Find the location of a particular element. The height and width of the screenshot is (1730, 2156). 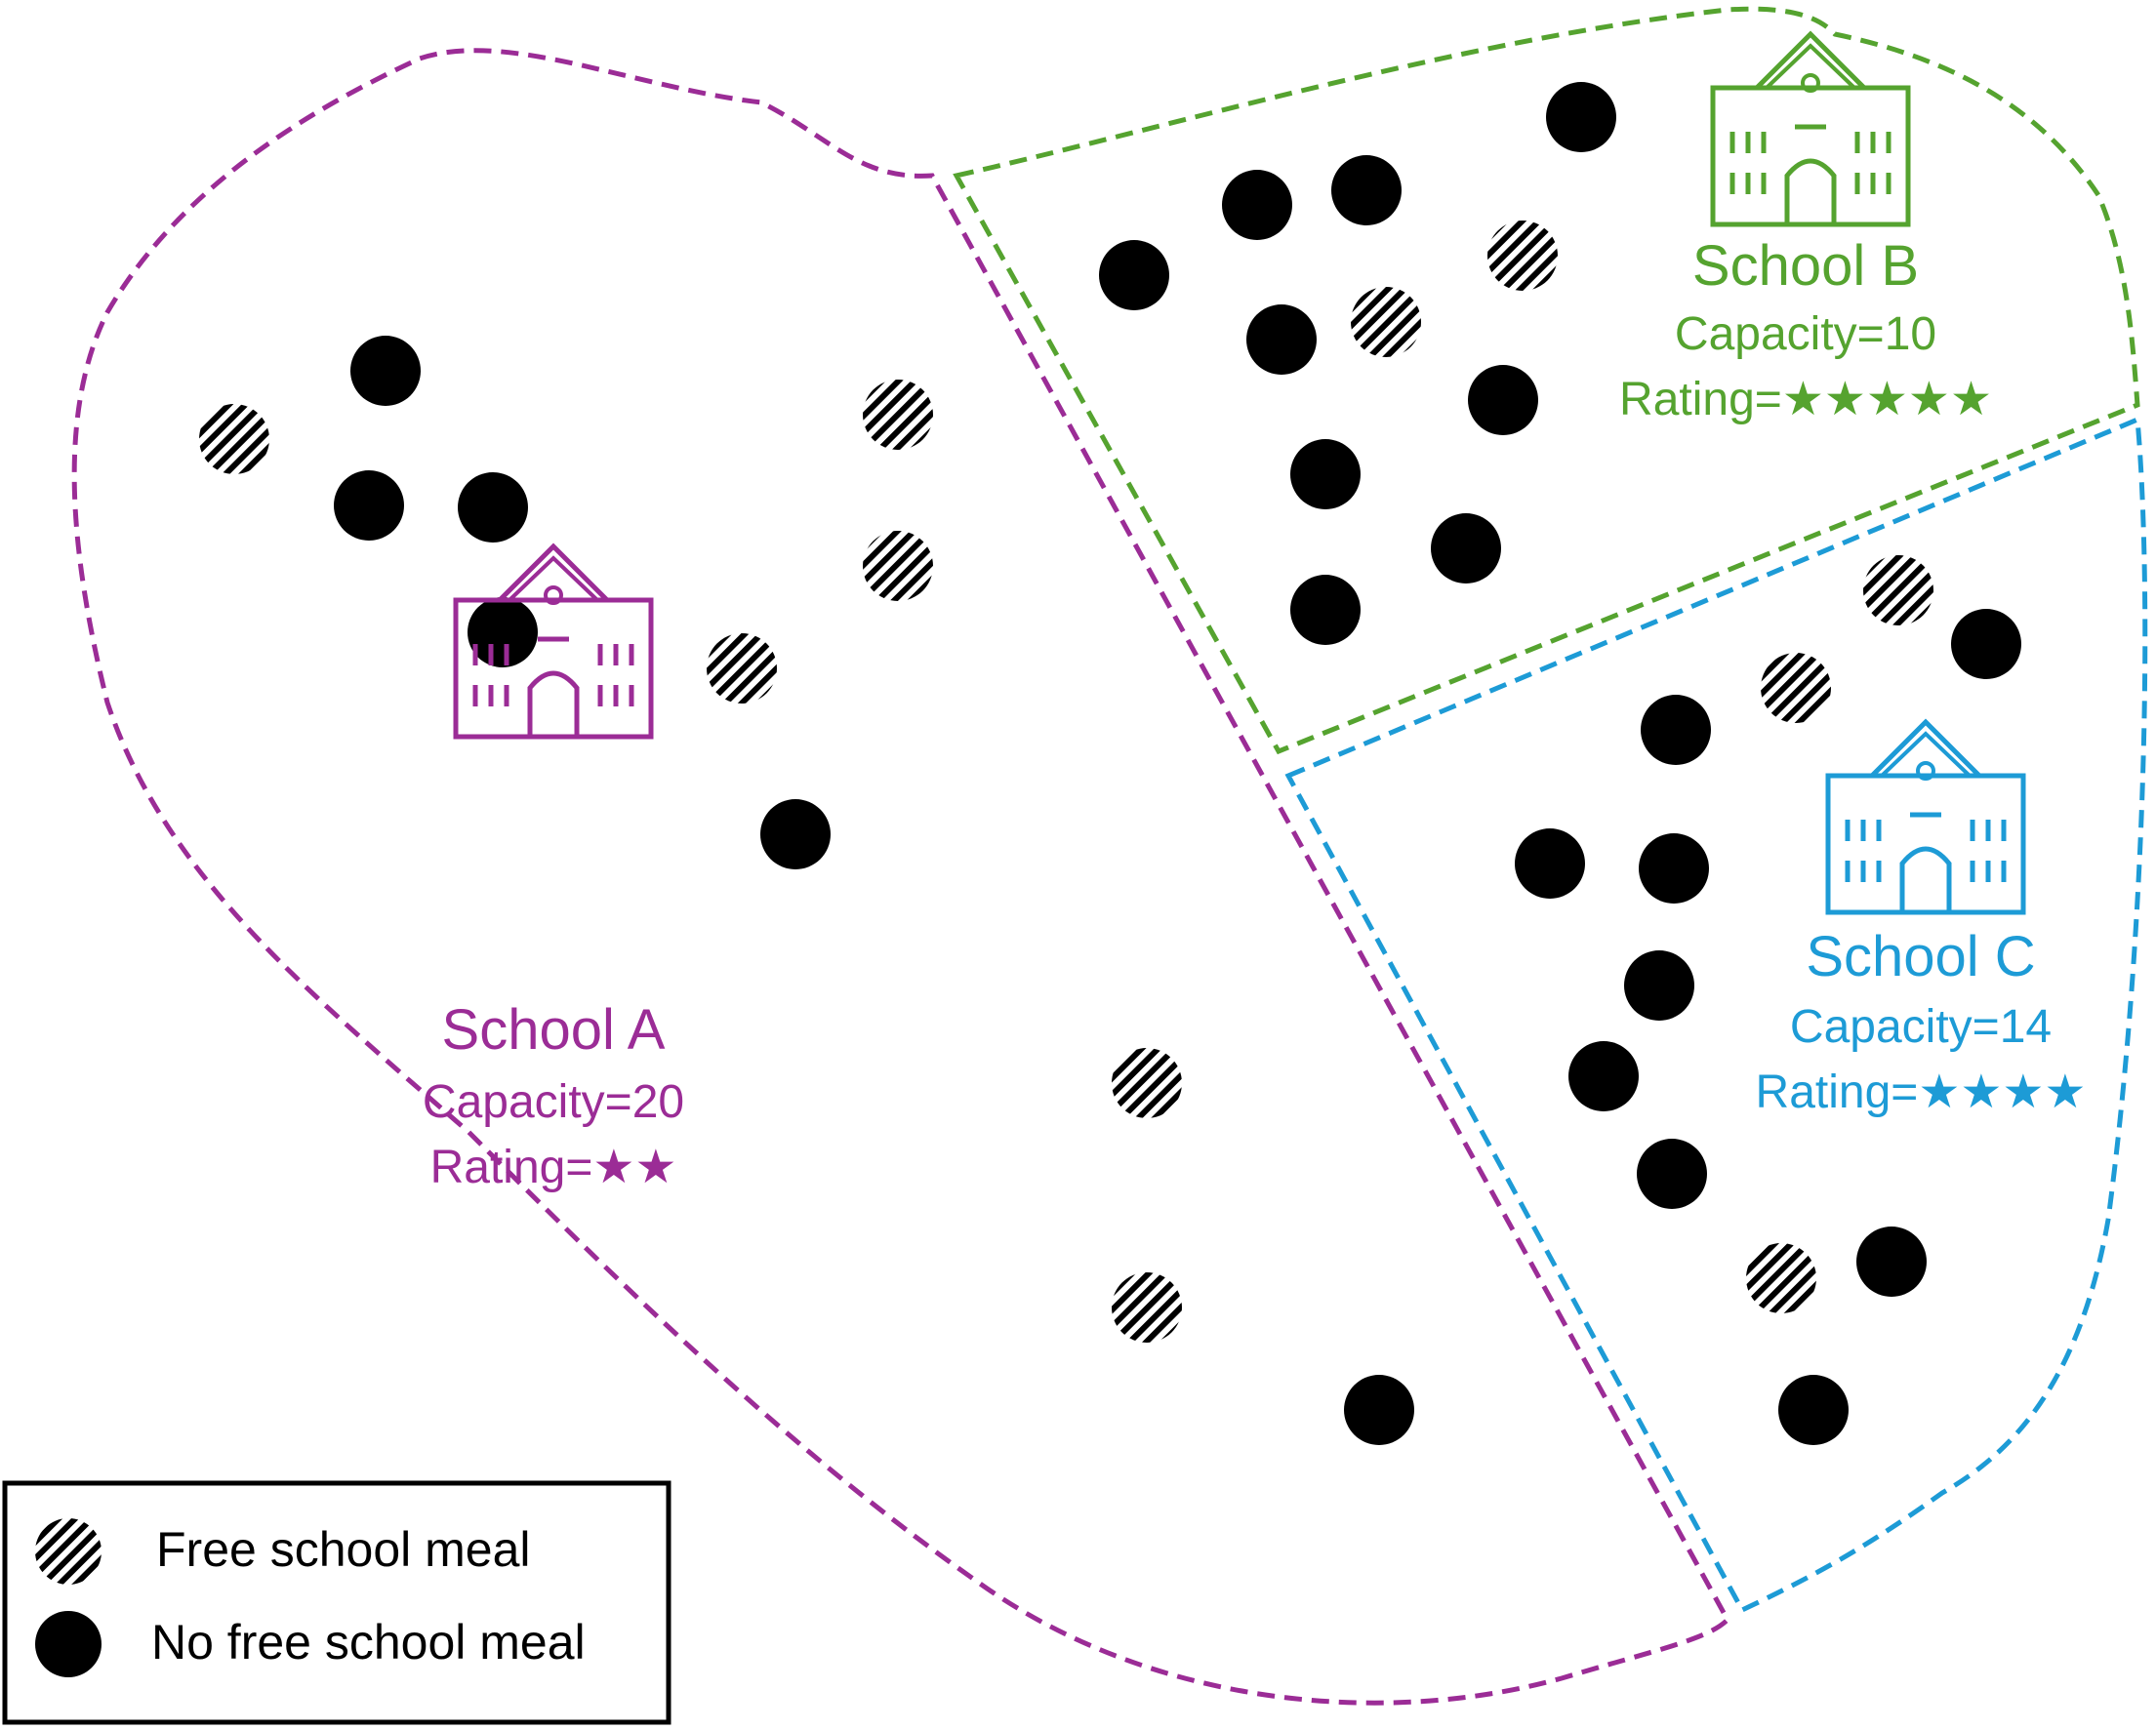

legend-free-meal-label: Free school meal is located at coordinates (343, 1550).